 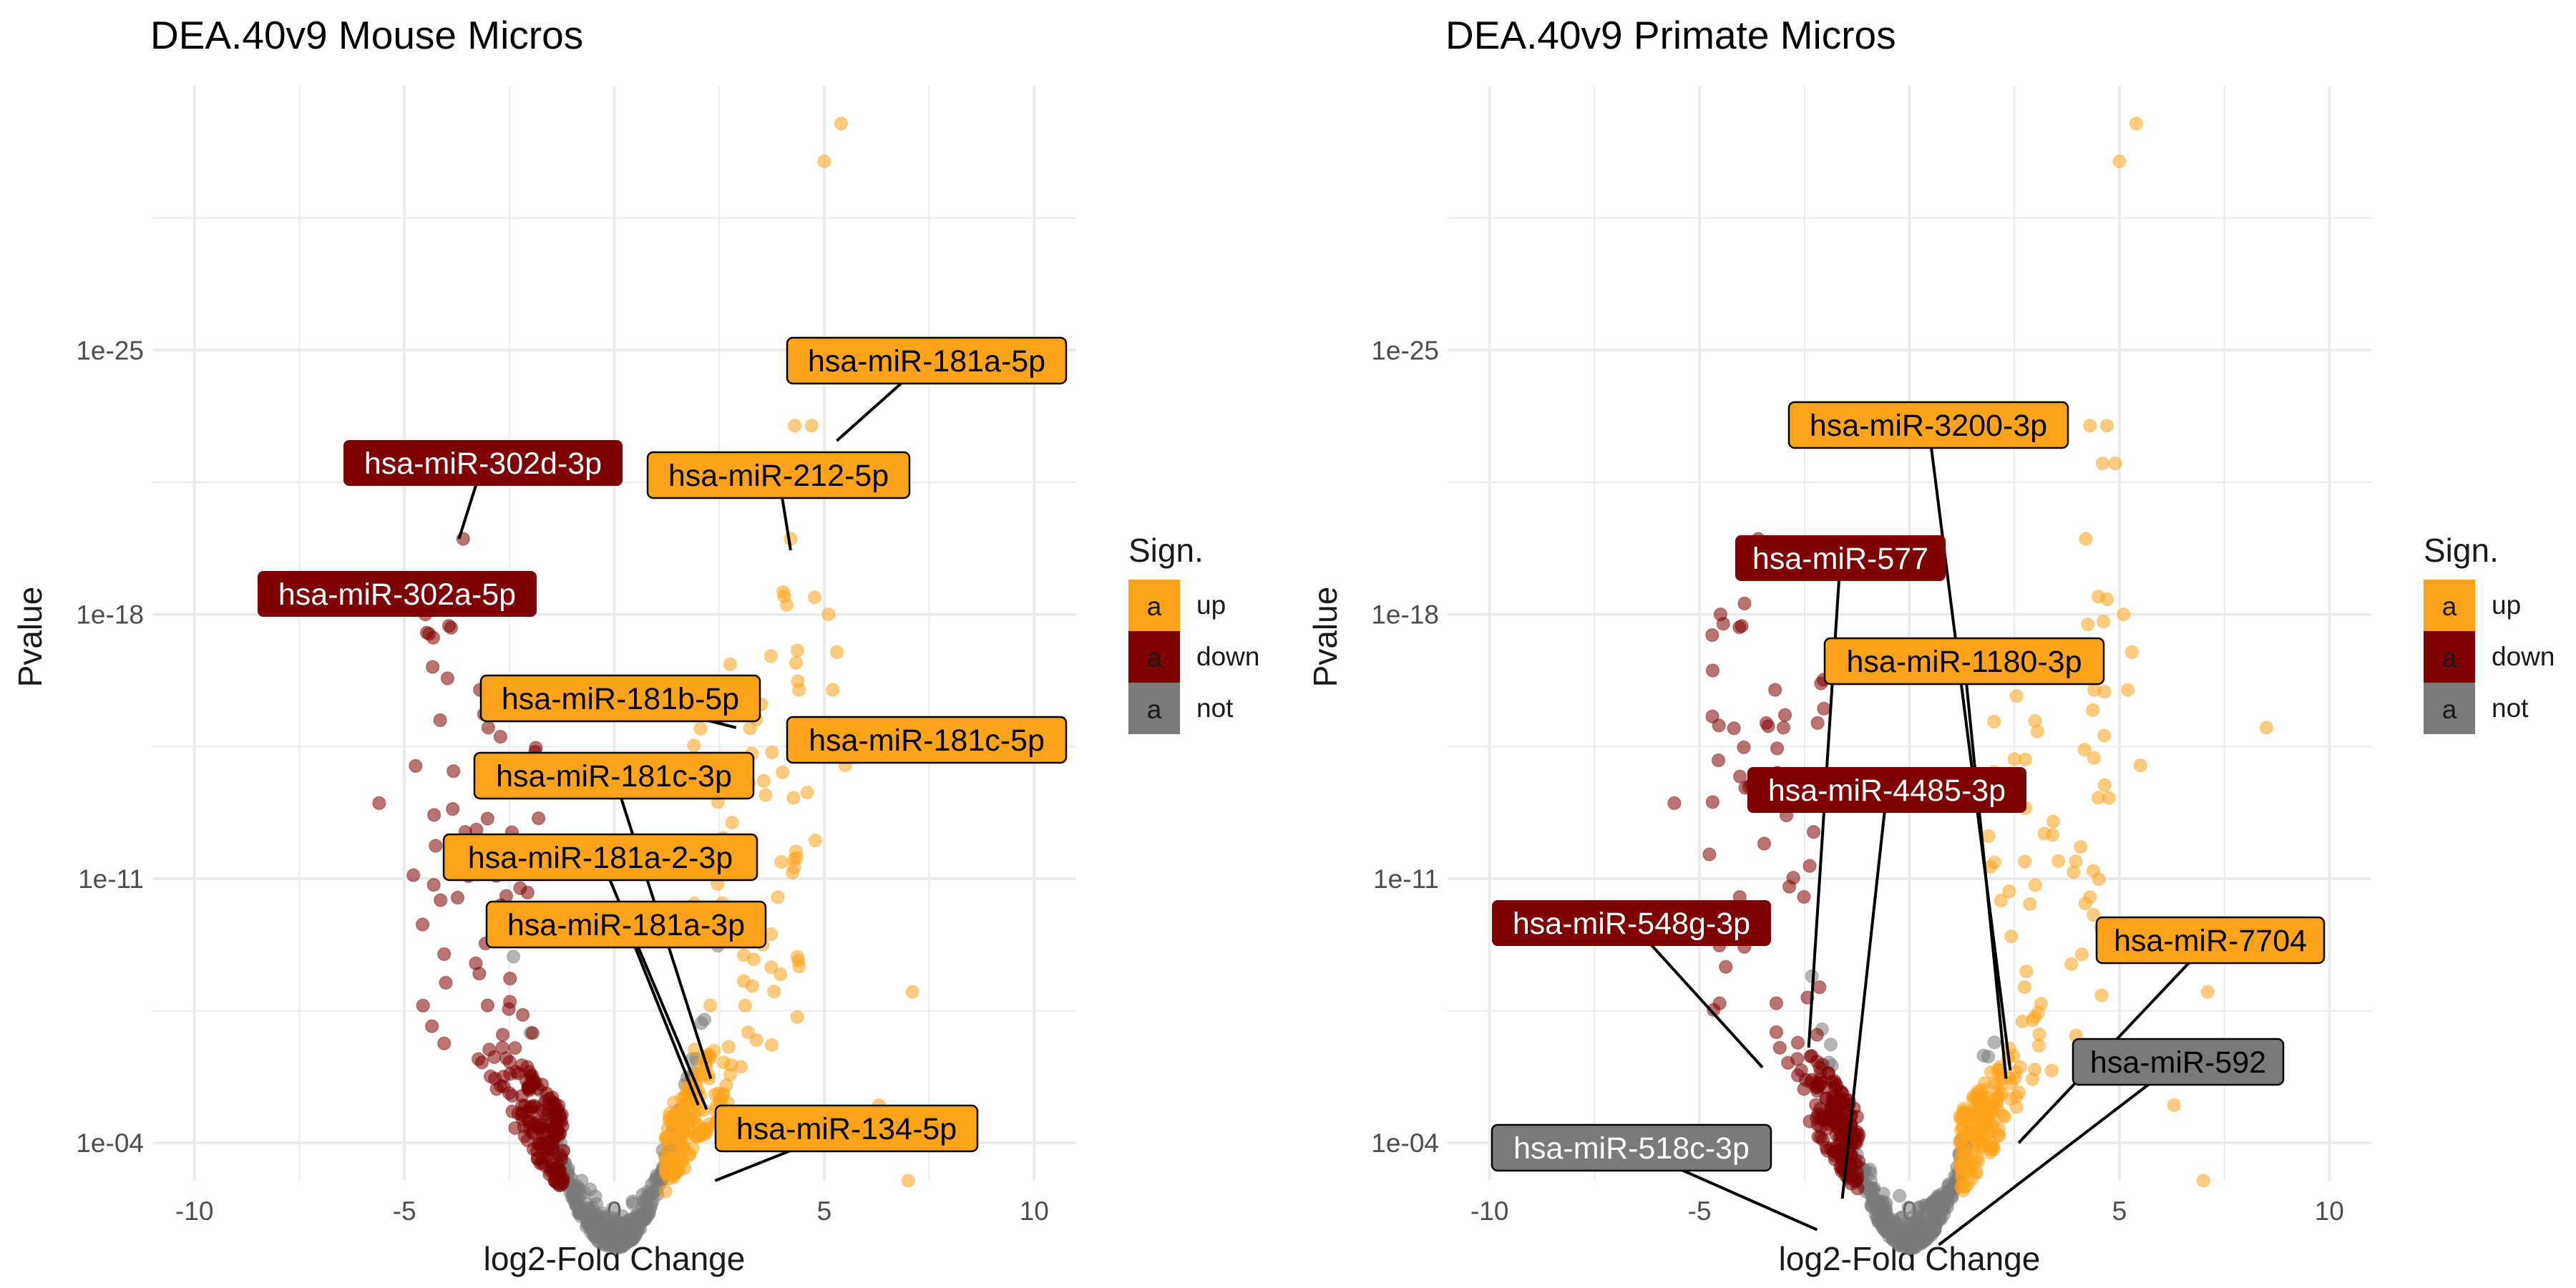 What do you see at coordinates (1215, 708) in the screenshot?
I see `legend-label-not: not` at bounding box center [1215, 708].